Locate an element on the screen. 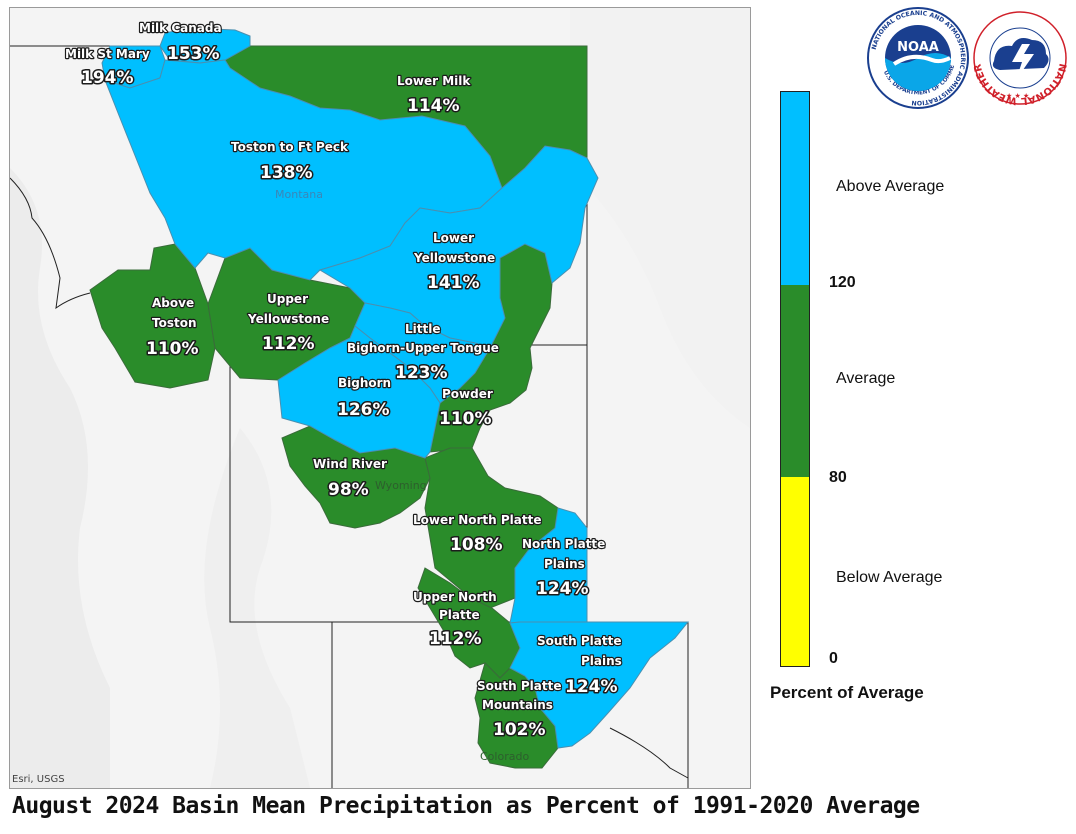  legend-label-below: Below Average is located at coordinates (889, 577).